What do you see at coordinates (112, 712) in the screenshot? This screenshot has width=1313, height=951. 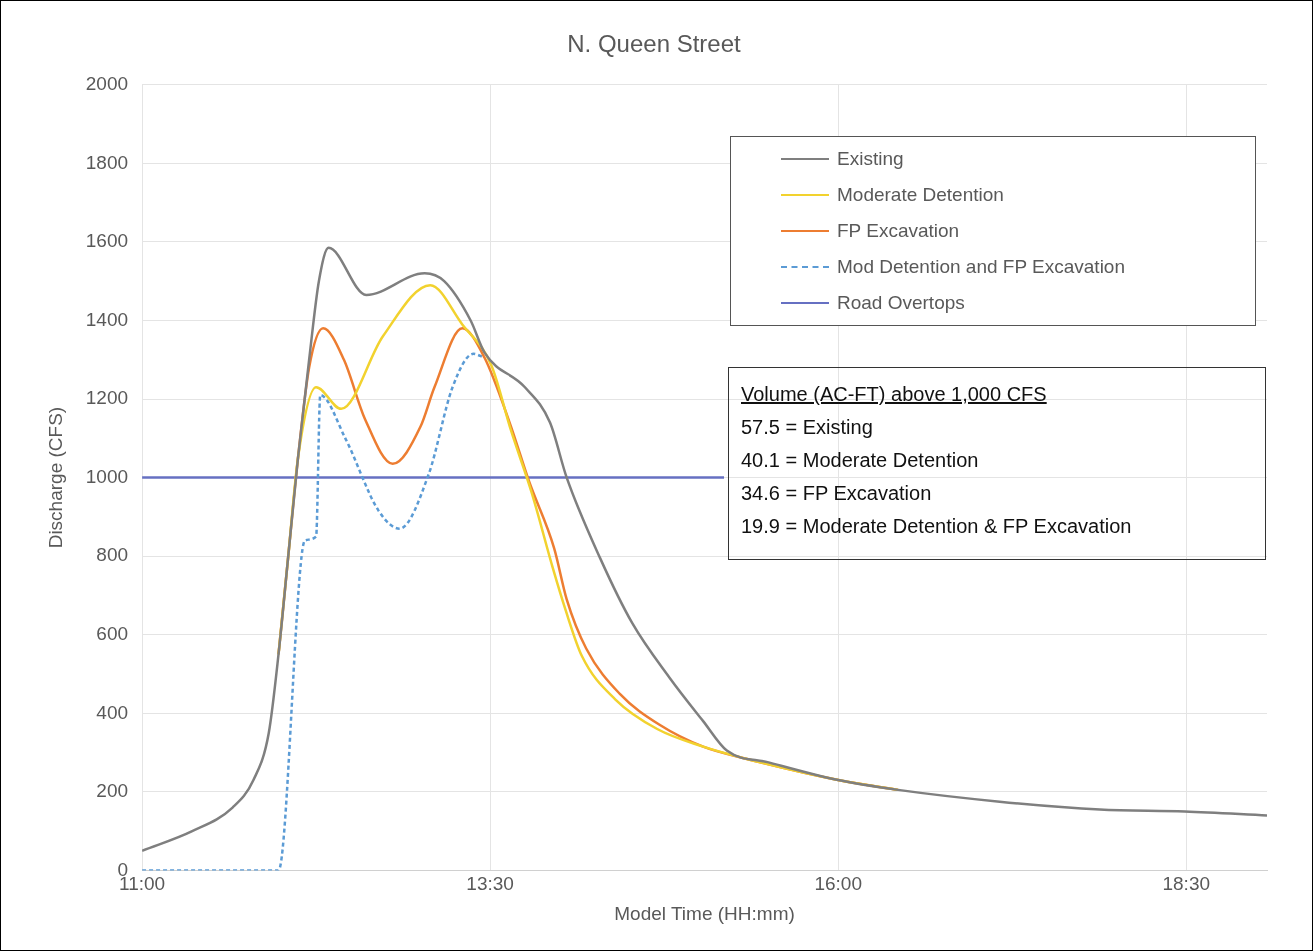 I see `y-tick-label: 400` at bounding box center [112, 712].